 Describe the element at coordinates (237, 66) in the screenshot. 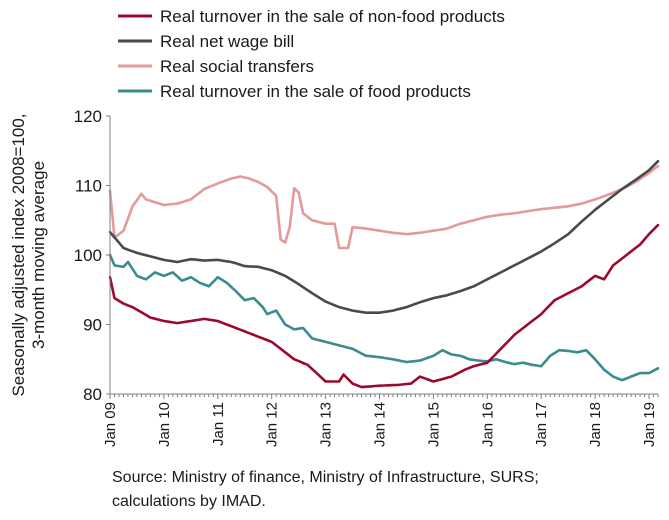

I see `legend-label: Real social transfers` at that location.